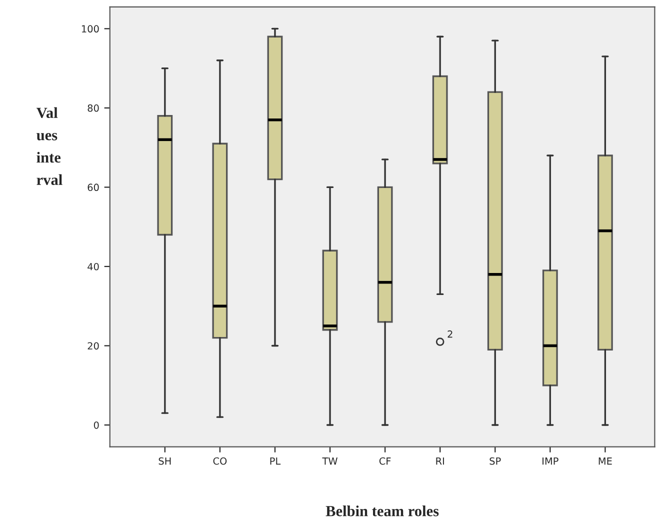 The height and width of the screenshot is (530, 658). I want to click on y-tick-label: 20, so click(93, 346).